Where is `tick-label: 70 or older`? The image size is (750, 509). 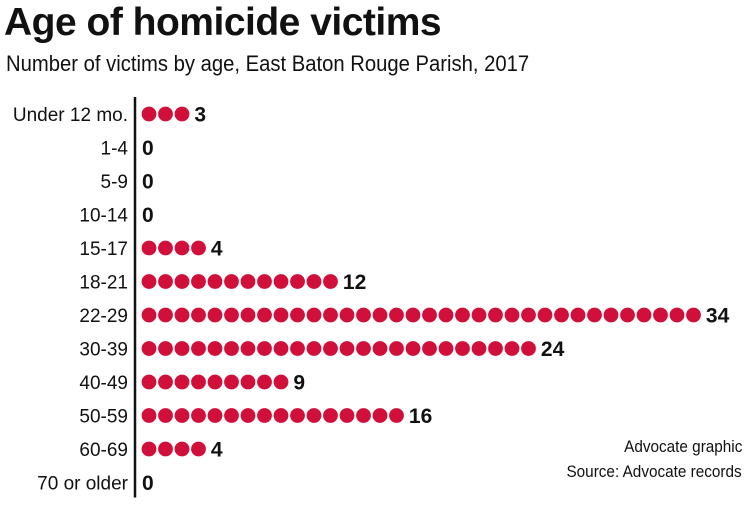
tick-label: 70 or older is located at coordinates (83, 484).